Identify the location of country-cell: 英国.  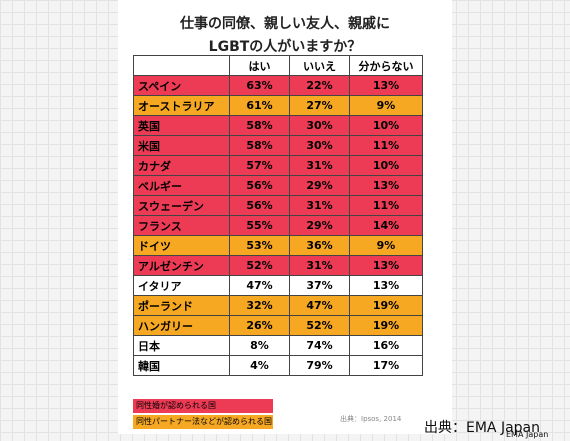
(181, 125).